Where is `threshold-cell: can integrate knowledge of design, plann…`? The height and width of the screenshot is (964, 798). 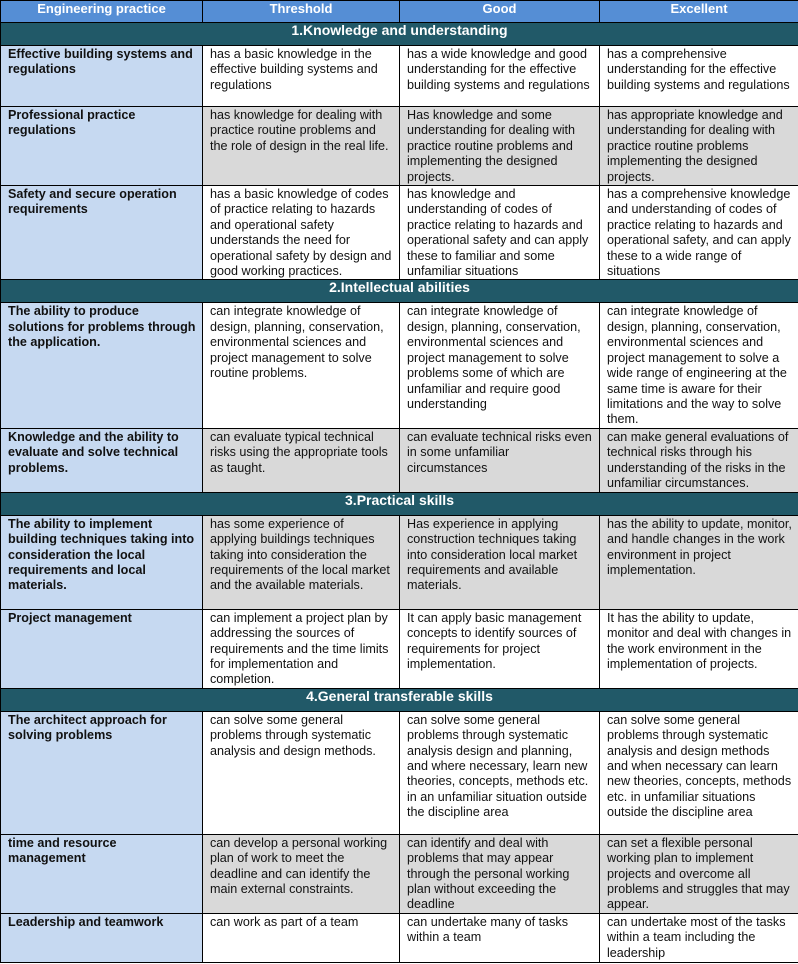
threshold-cell: can integrate knowledge of design, plann… is located at coordinates (301, 365).